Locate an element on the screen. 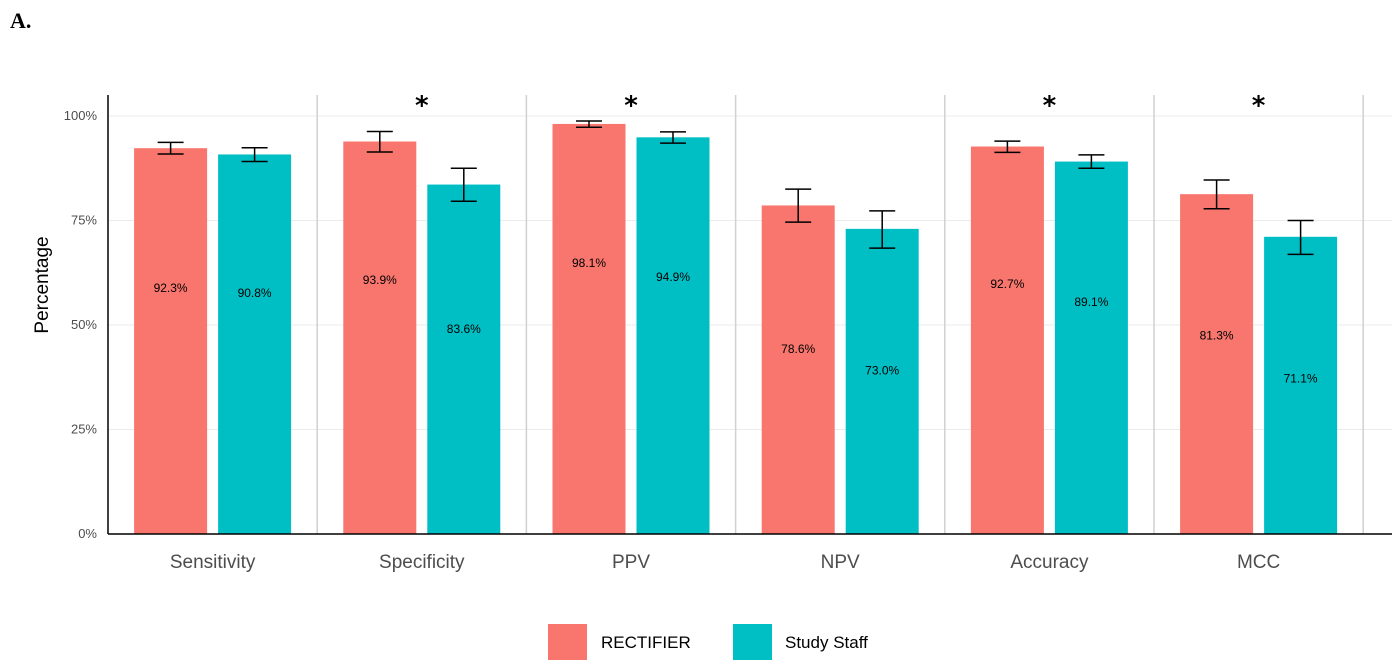 Image resolution: width=1392 pixels, height=660 pixels. y-tick-label-3: 75% is located at coordinates (84, 220).